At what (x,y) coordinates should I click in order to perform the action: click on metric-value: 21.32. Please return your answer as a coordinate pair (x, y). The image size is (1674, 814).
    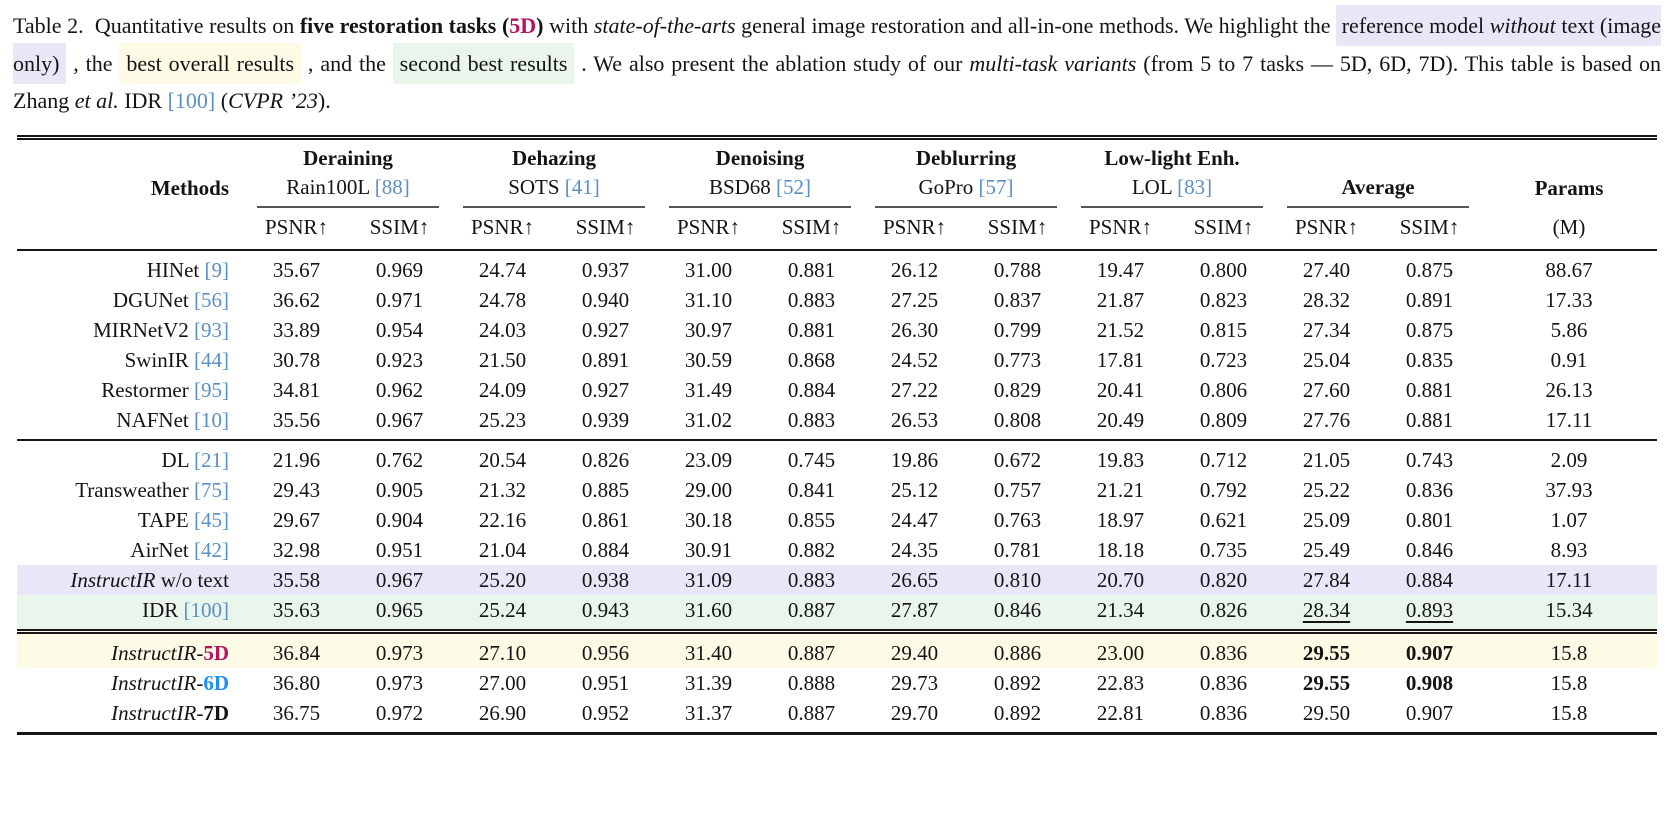
    Looking at the image, I should click on (502, 489).